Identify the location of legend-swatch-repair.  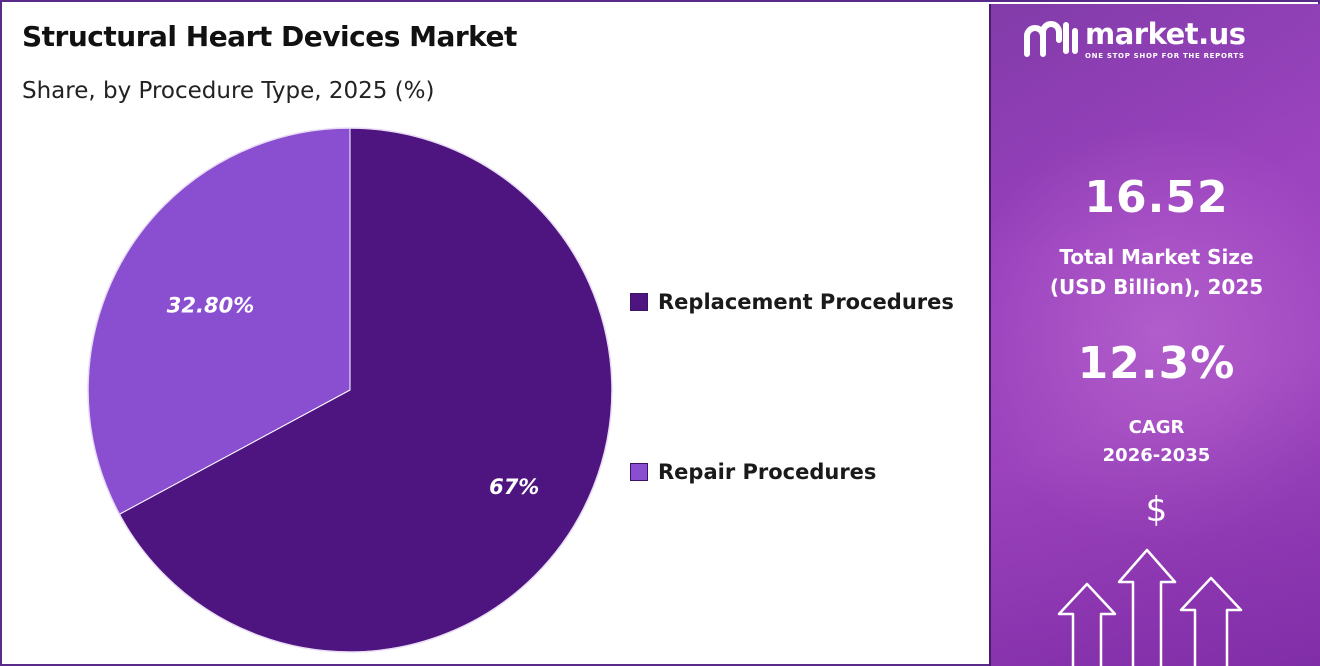
(639, 472).